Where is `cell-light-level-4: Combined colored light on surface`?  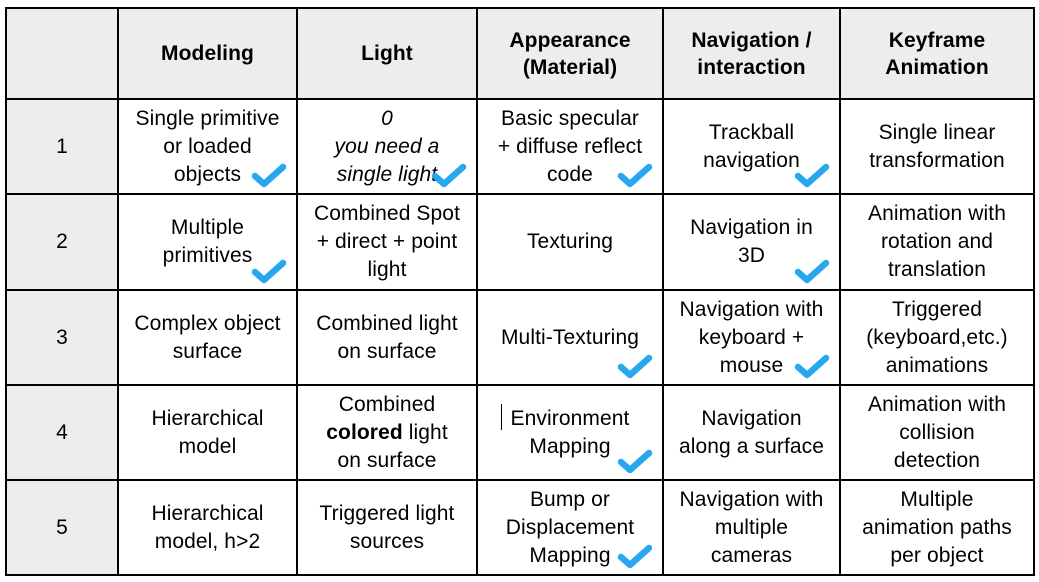 cell-light-level-4: Combined colored light on surface is located at coordinates (387, 432).